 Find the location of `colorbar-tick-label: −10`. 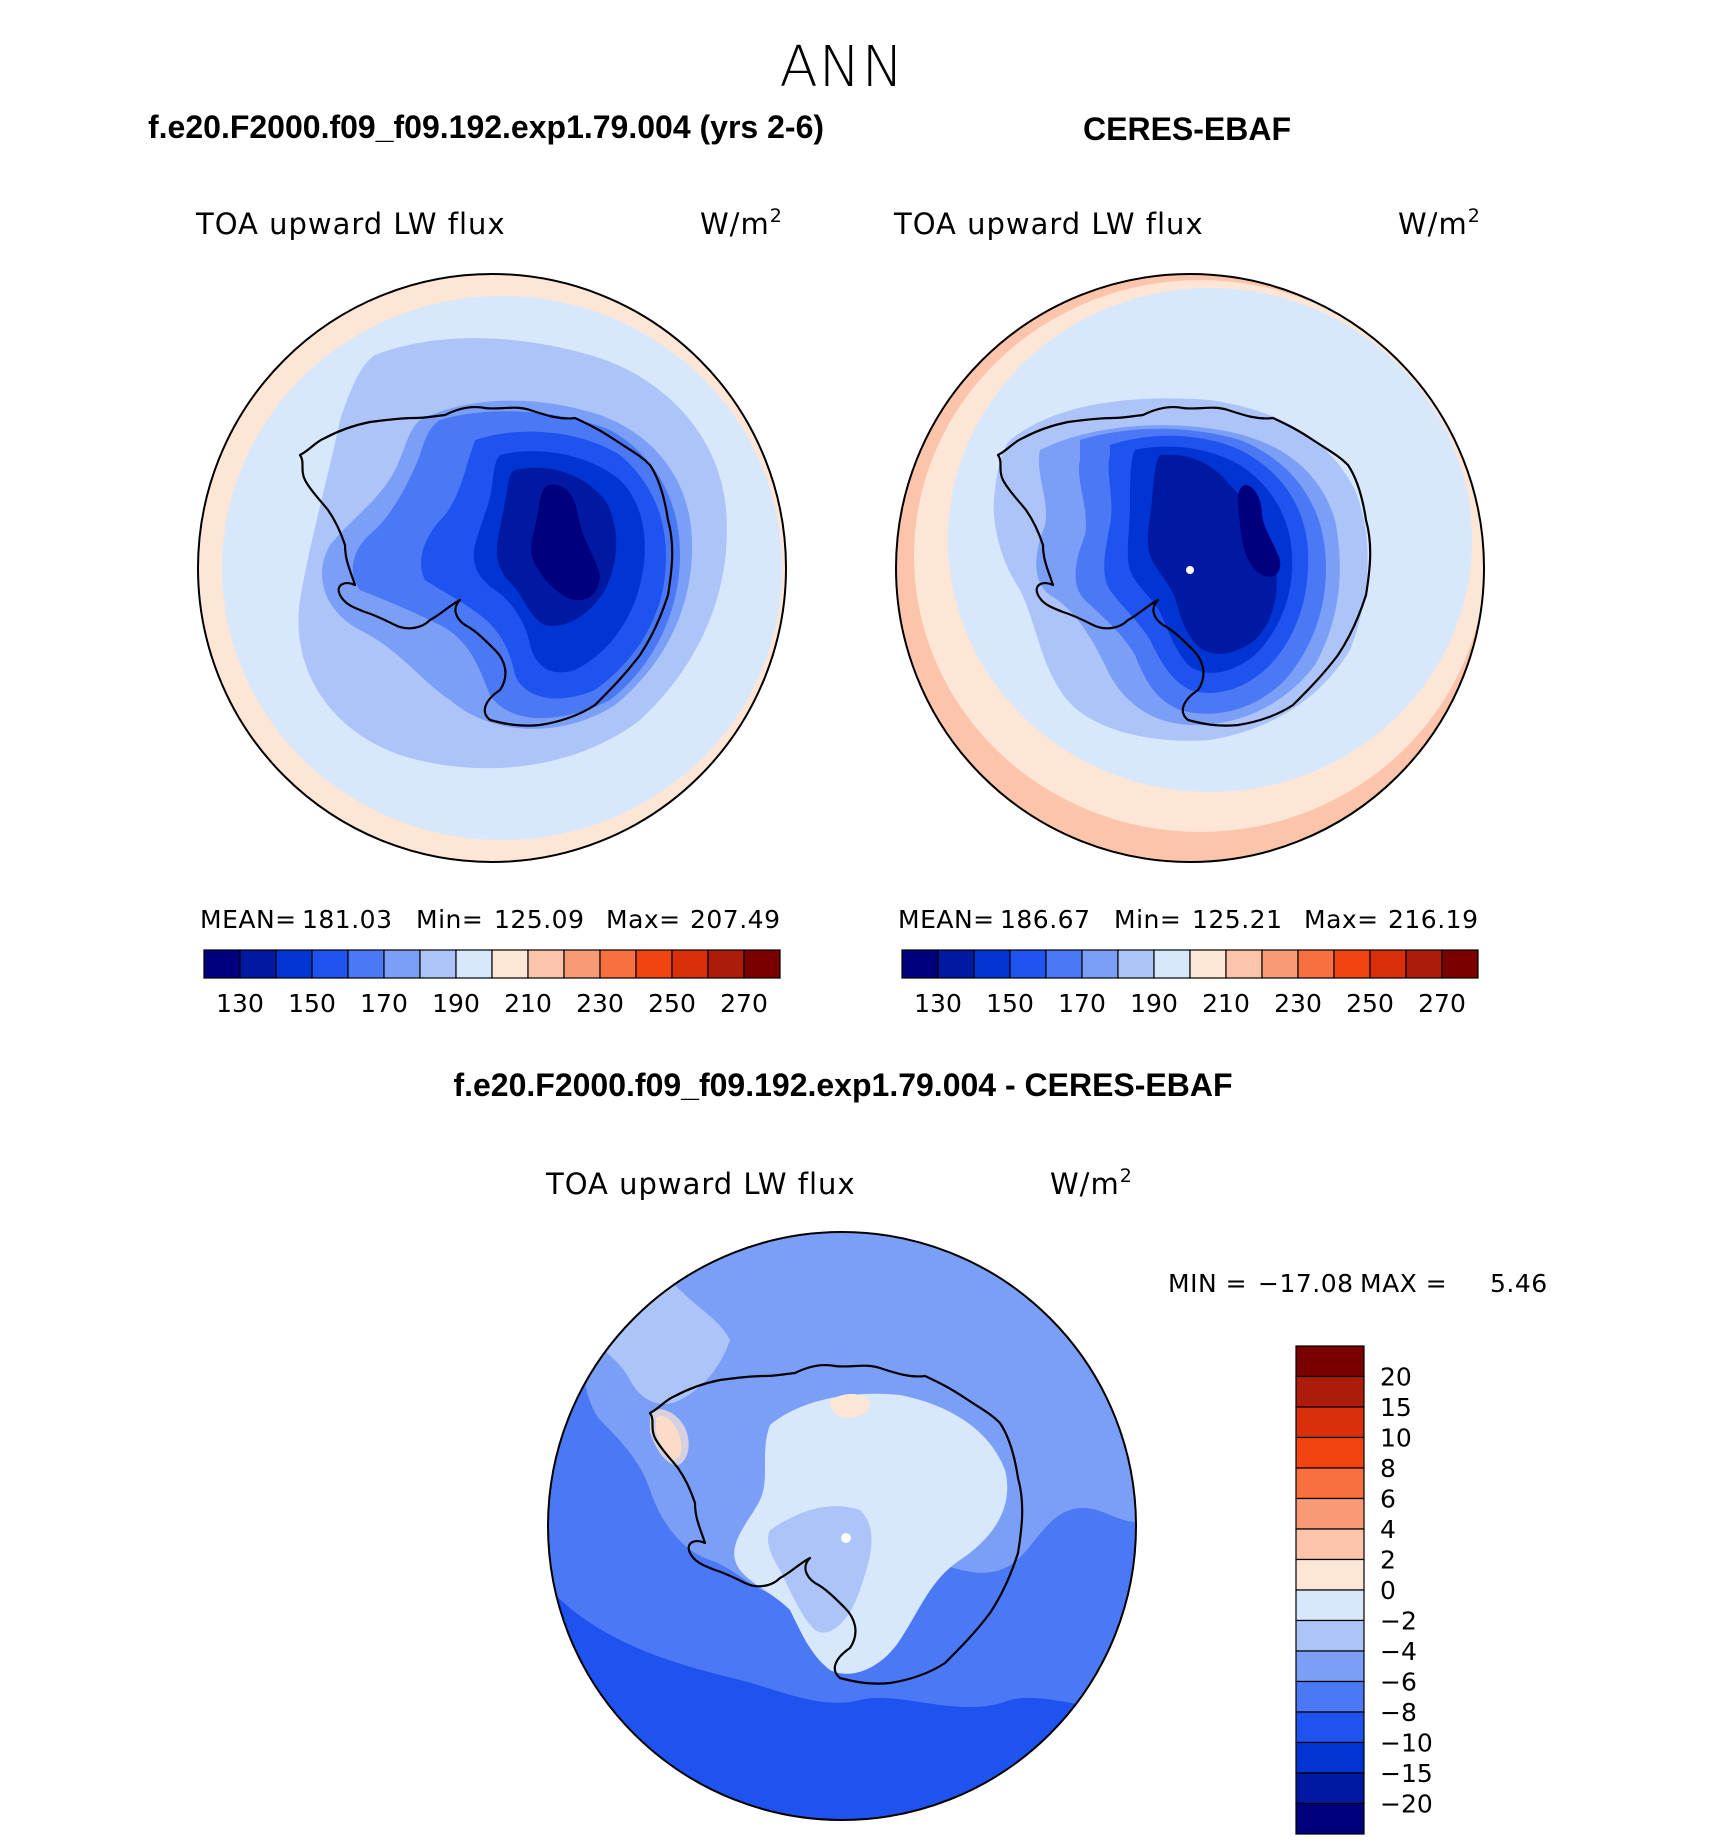

colorbar-tick-label: −10 is located at coordinates (1406, 1743).